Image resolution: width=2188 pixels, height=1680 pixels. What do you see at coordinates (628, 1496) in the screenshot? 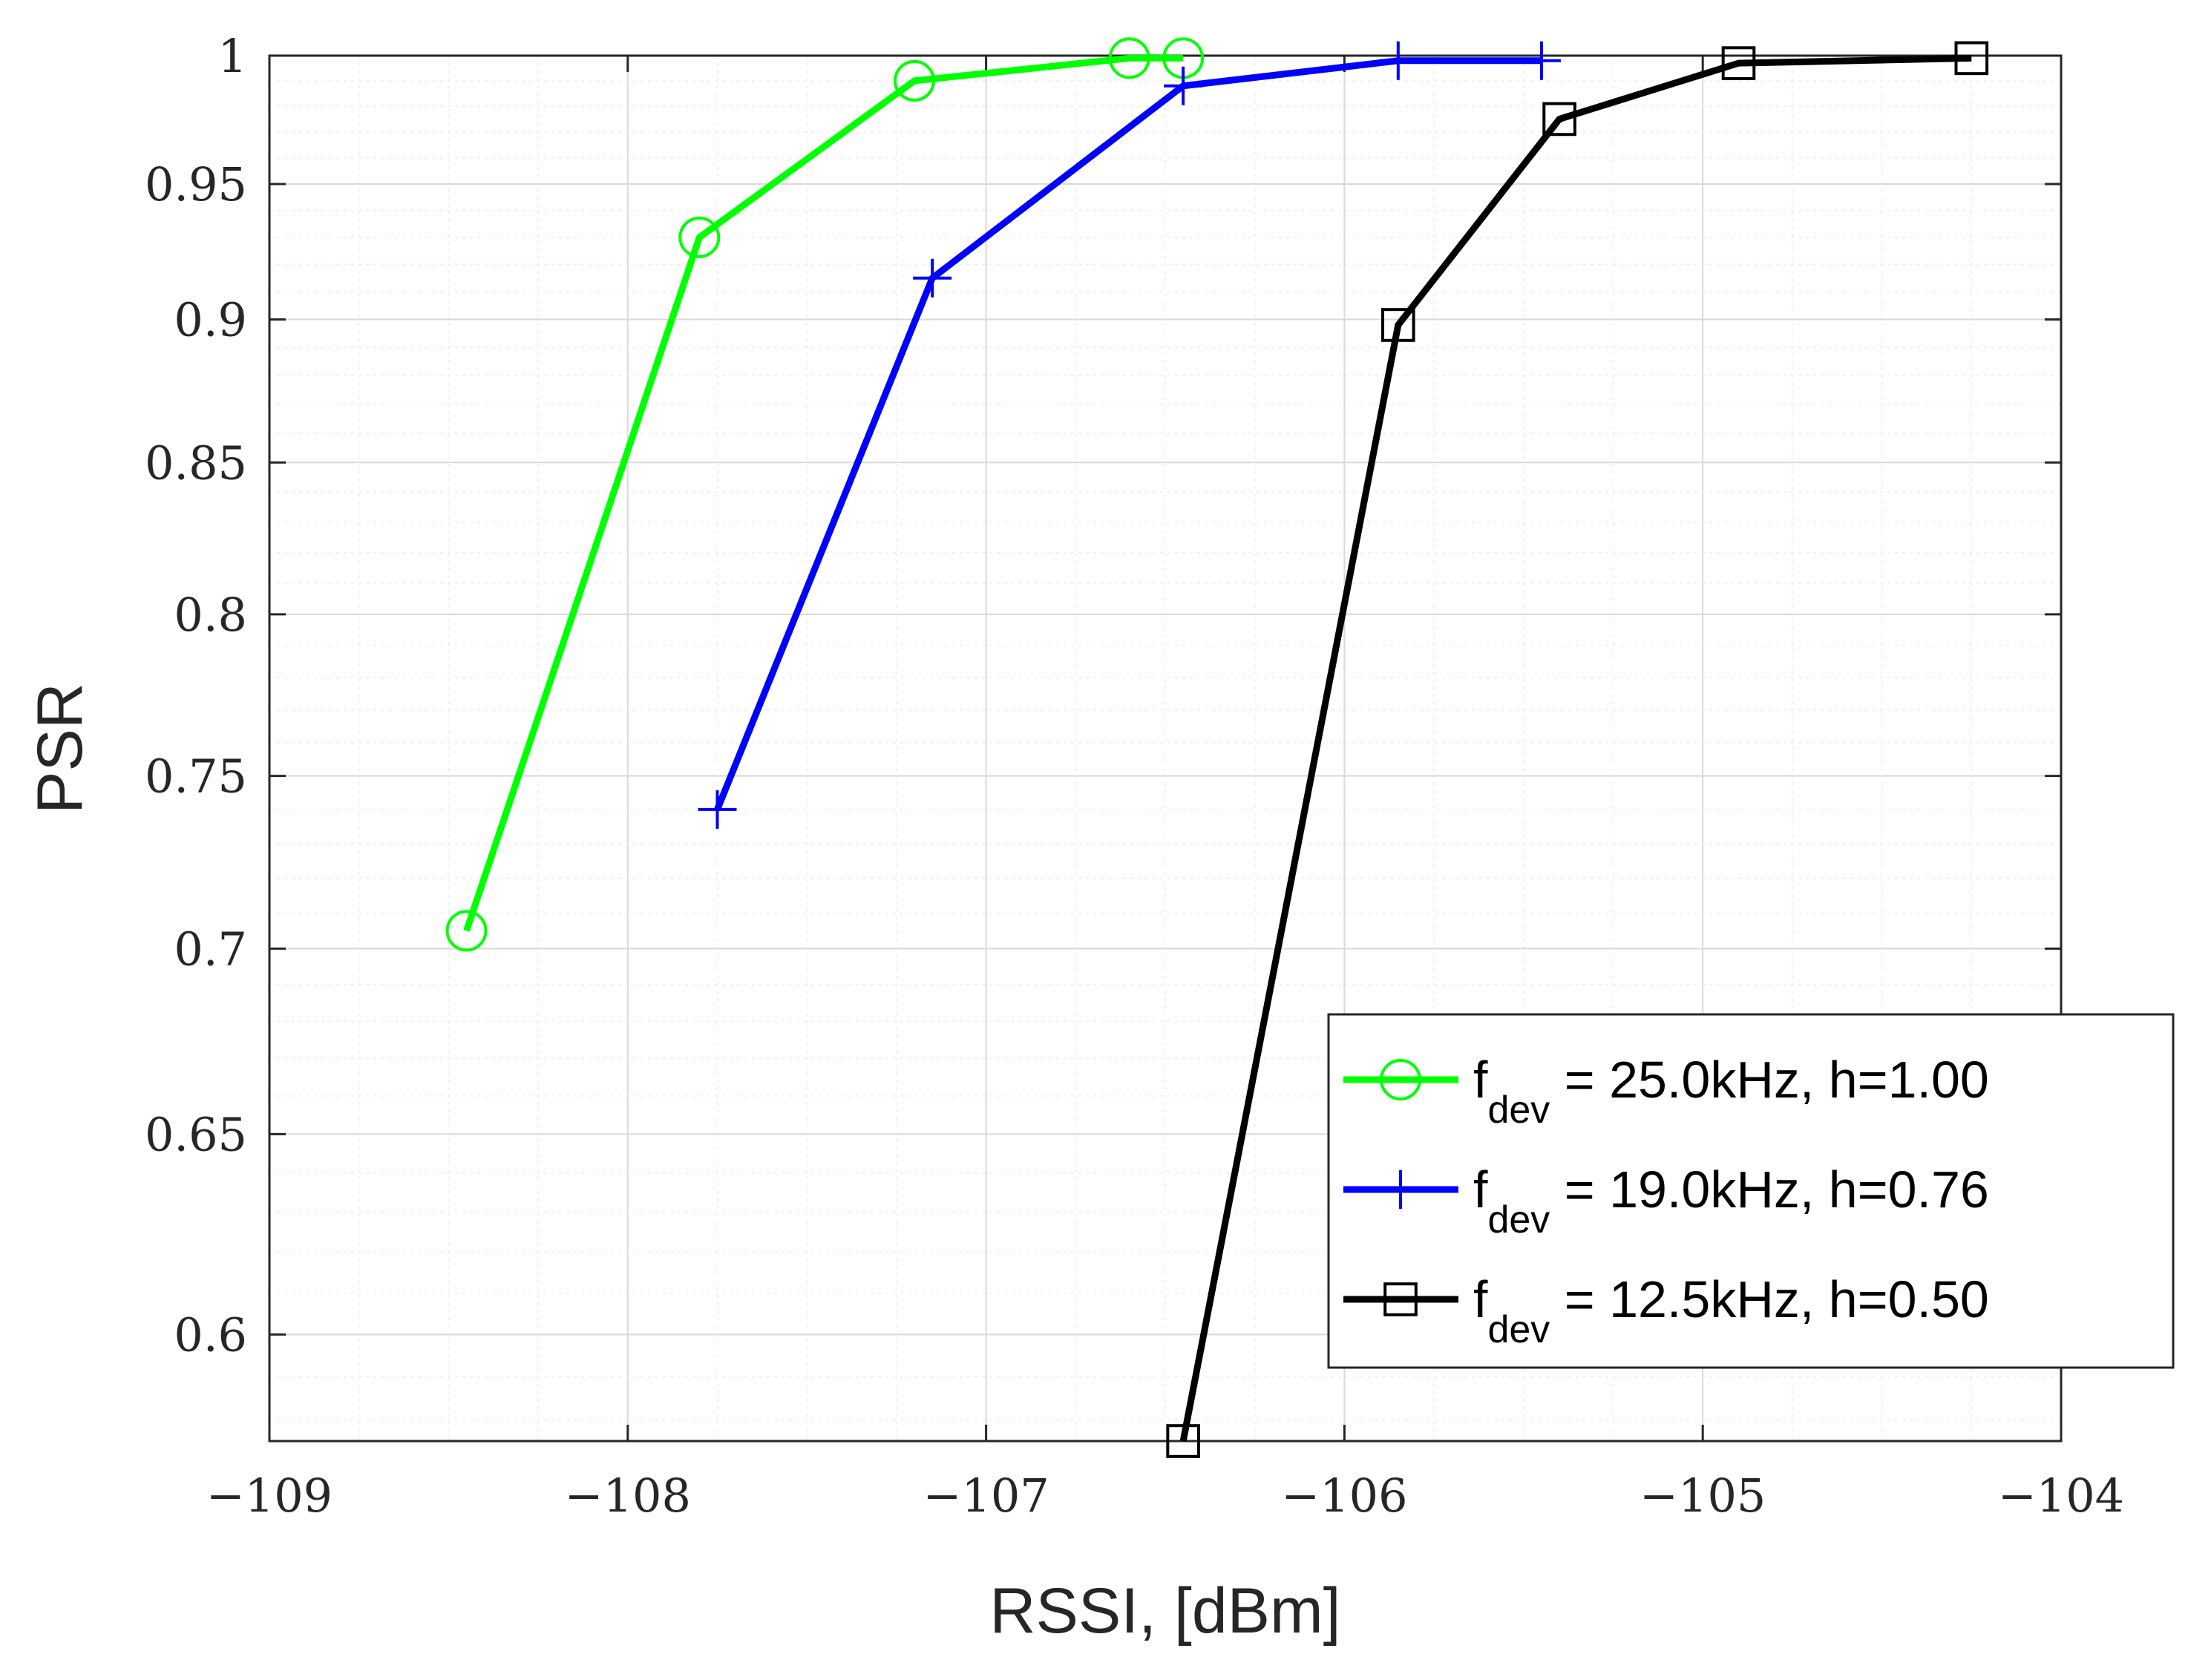
I see `x-tick-label: −108` at bounding box center [628, 1496].